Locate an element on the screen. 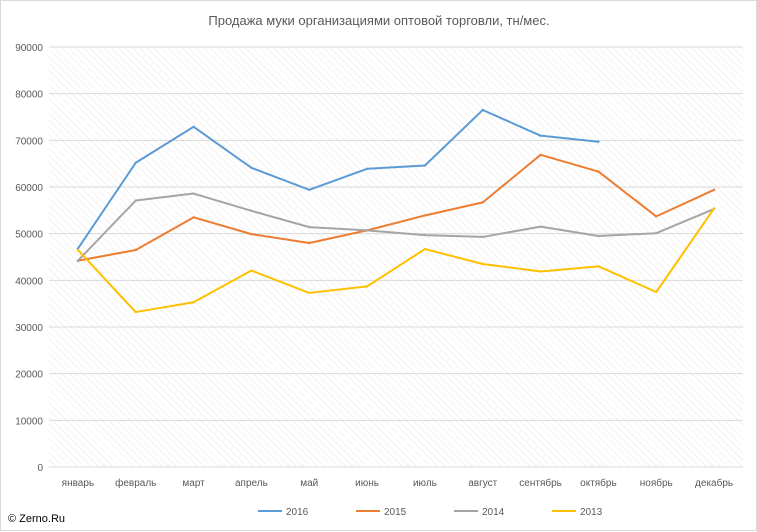  x-tick-label: апрель is located at coordinates (251, 483).